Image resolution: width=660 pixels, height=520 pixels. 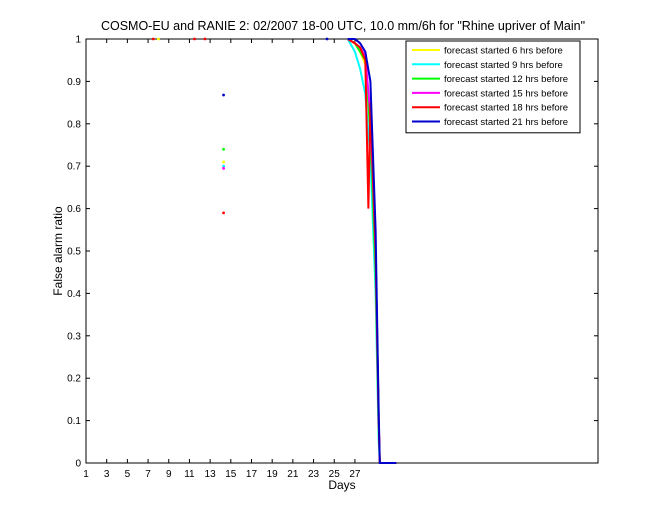 What do you see at coordinates (503, 51) in the screenshot?
I see `legend-entry: forecast started 6 hrs before` at bounding box center [503, 51].